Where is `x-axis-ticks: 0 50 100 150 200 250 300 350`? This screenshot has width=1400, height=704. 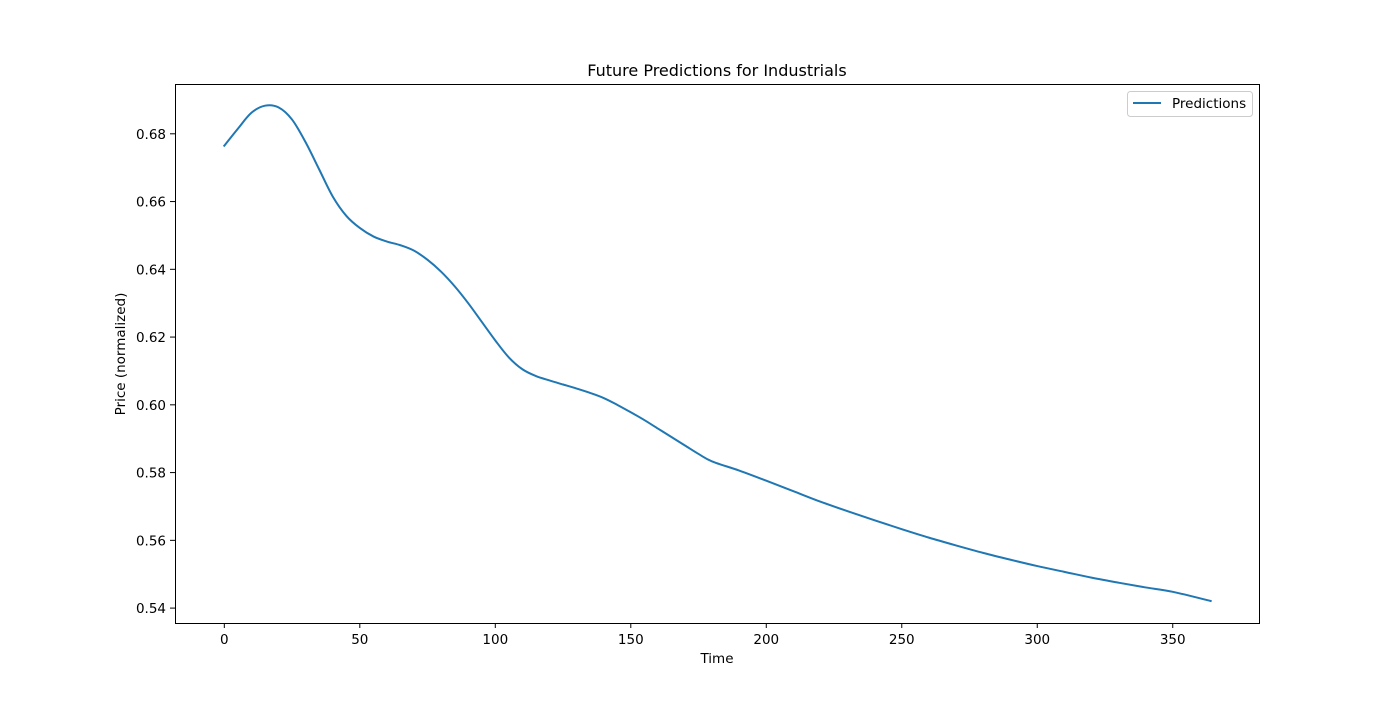 x-axis-ticks: 0 50 100 150 200 250 300 350 is located at coordinates (703, 635).